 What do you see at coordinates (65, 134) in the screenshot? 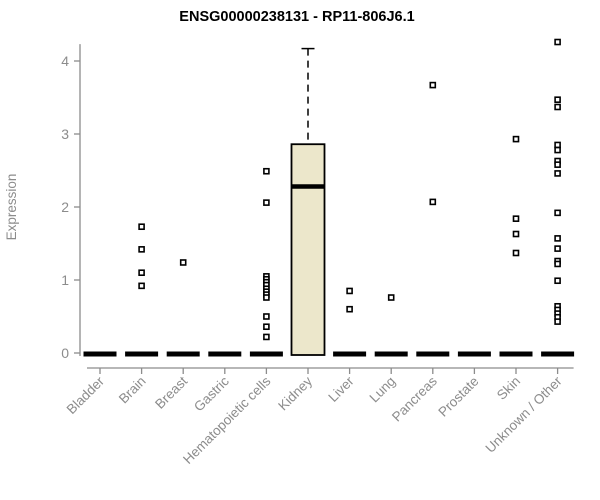
I see `y-tick-label: 3` at bounding box center [65, 134].